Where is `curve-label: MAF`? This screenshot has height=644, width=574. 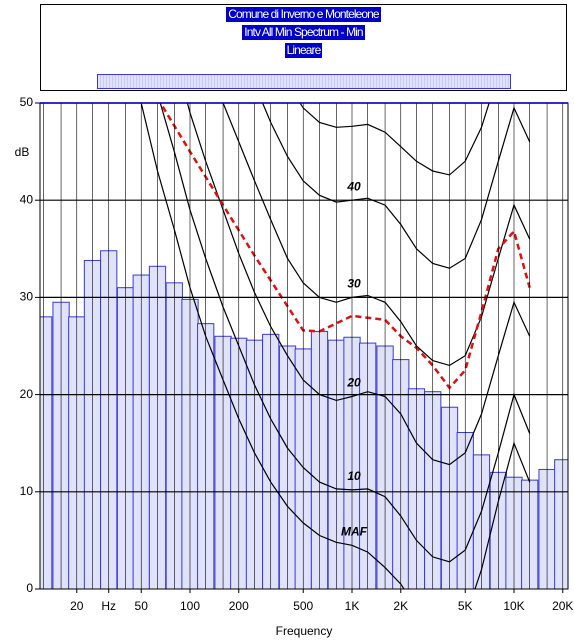
curve-label: MAF is located at coordinates (354, 531).